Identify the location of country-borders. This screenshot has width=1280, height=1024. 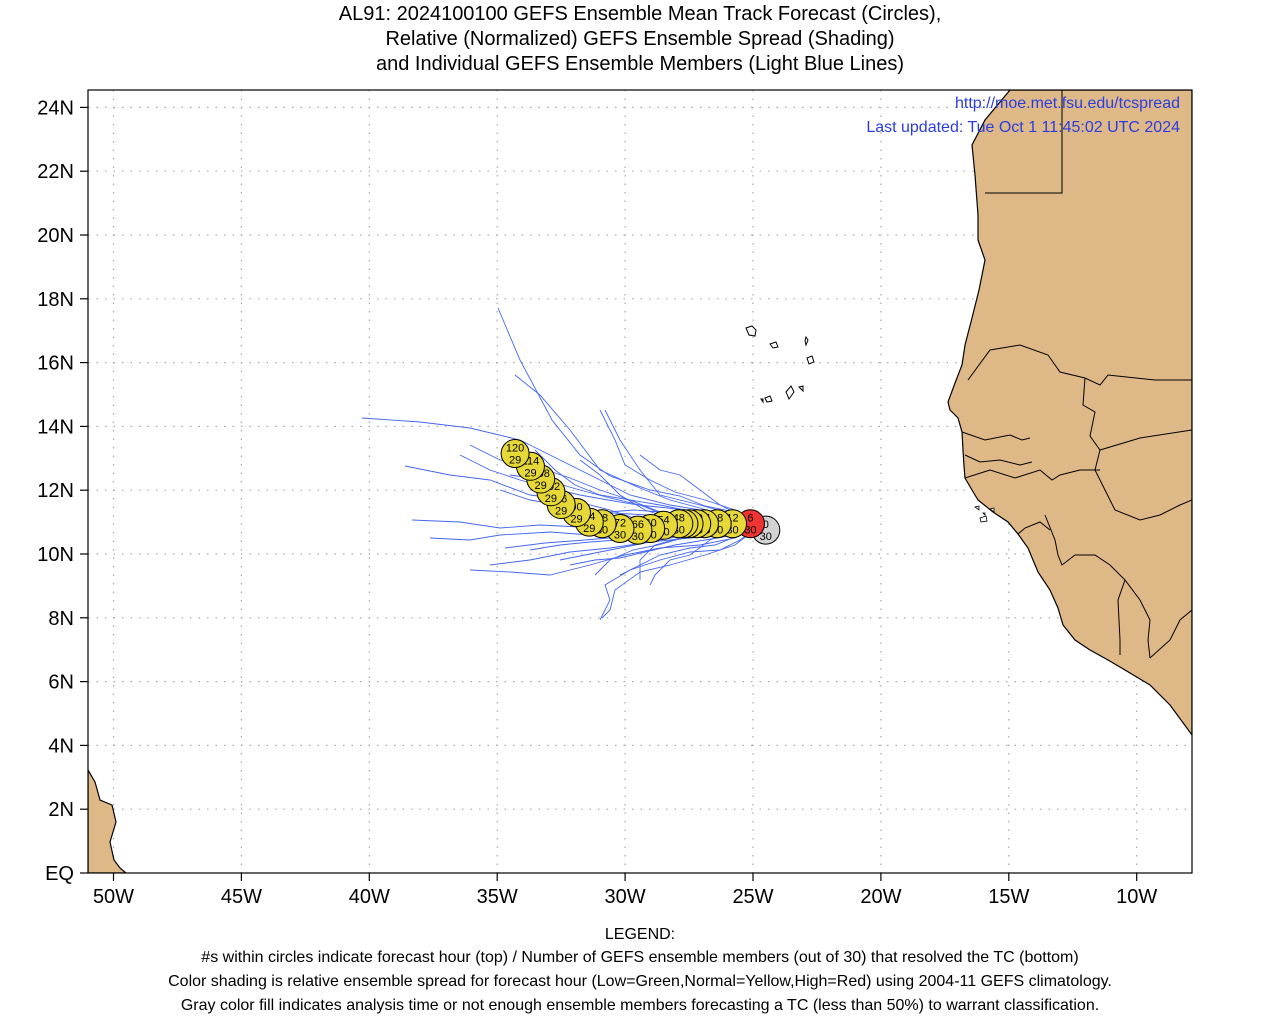
(1076, 374).